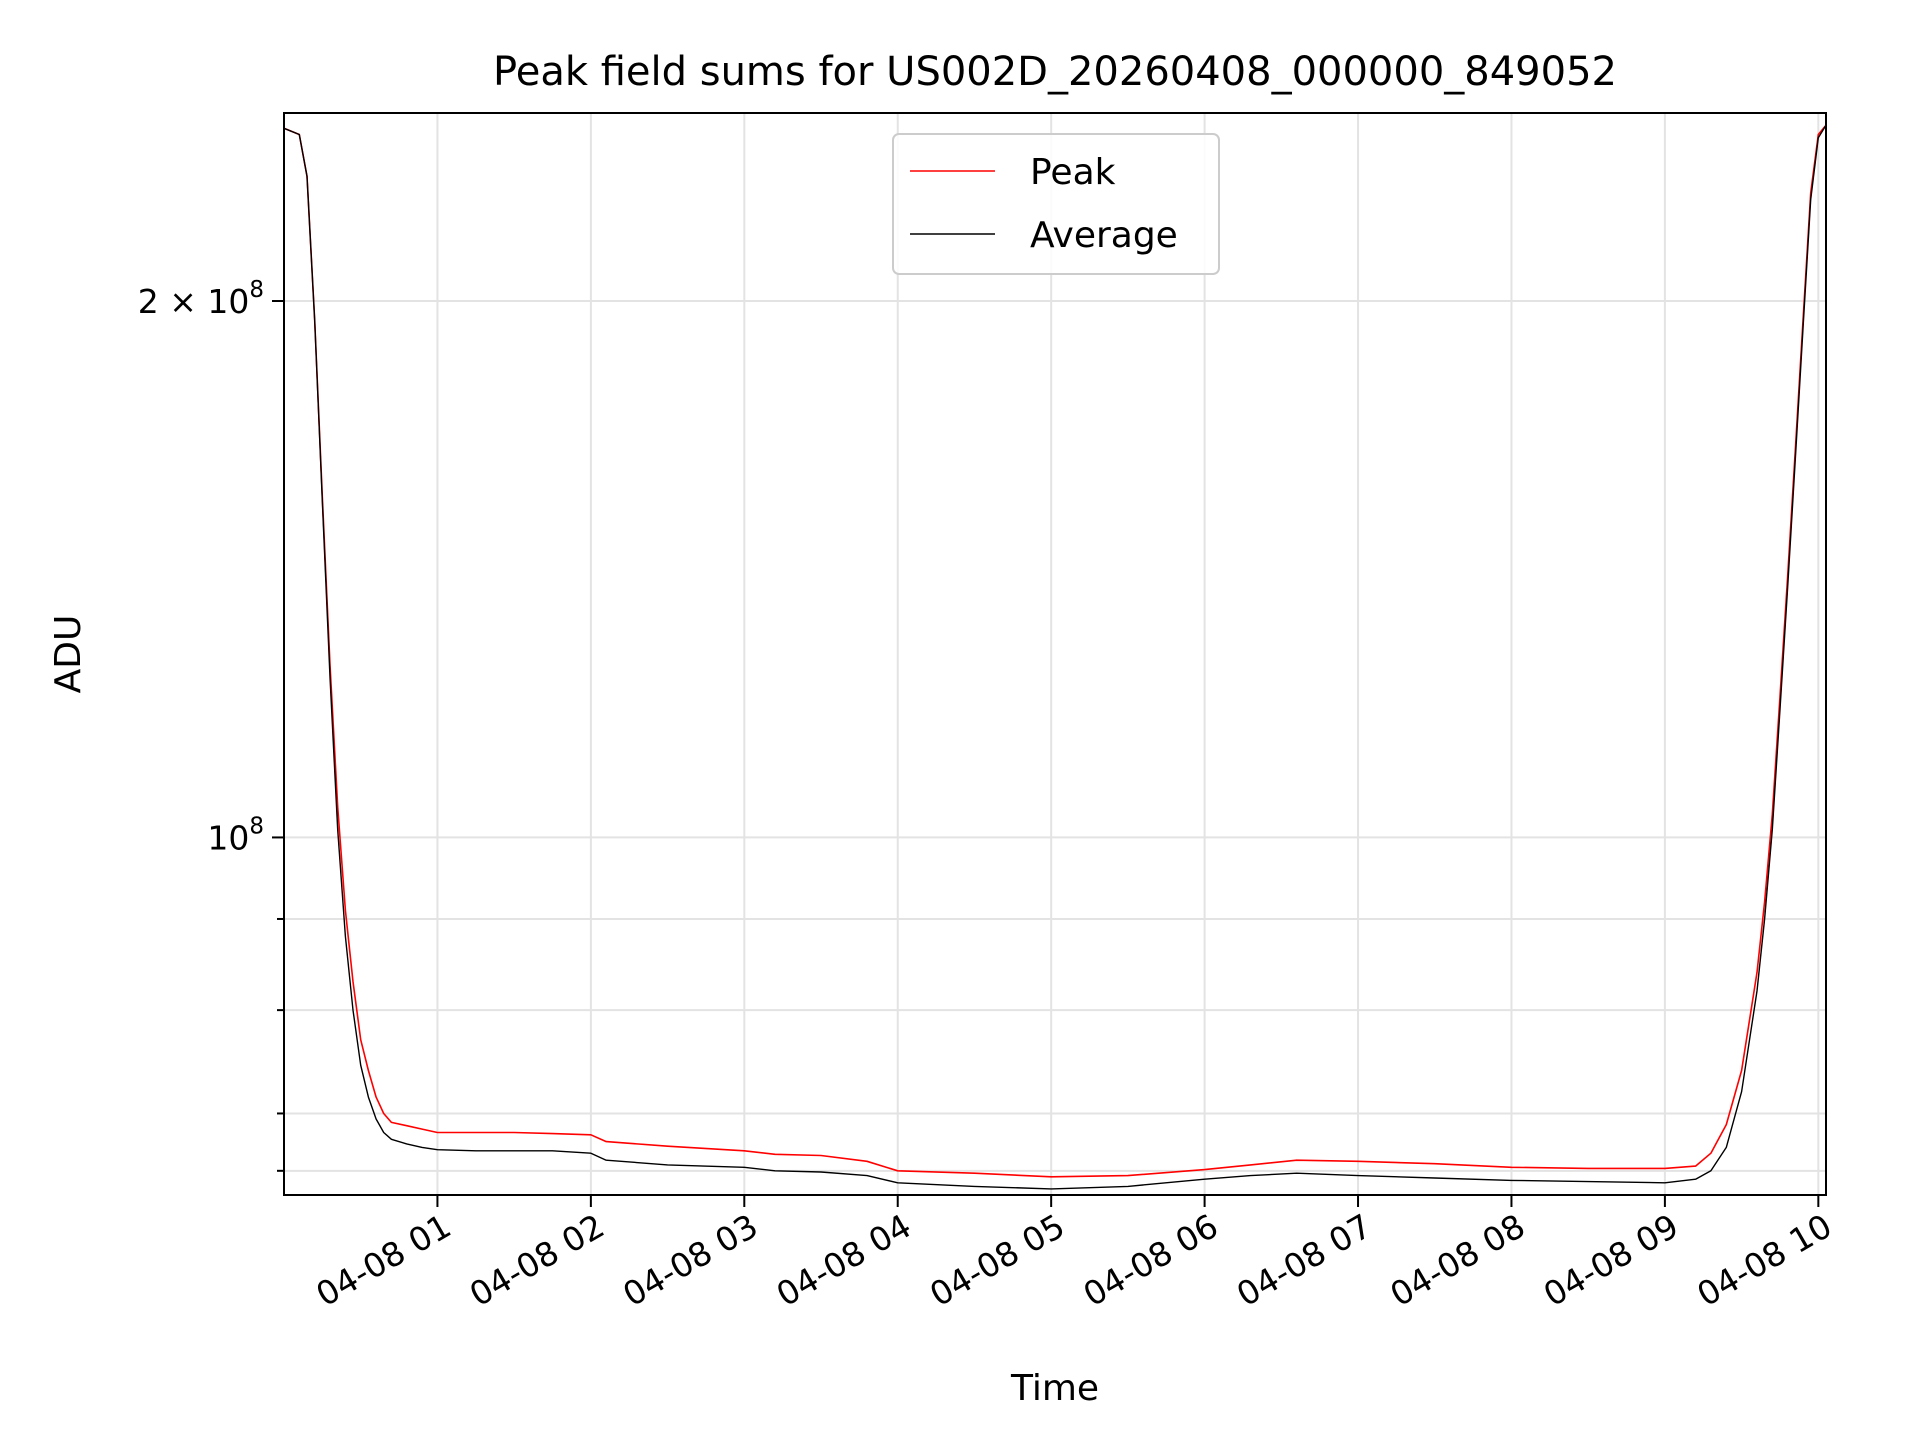  I want to click on x-axis-label: Time, so click(1054, 1388).